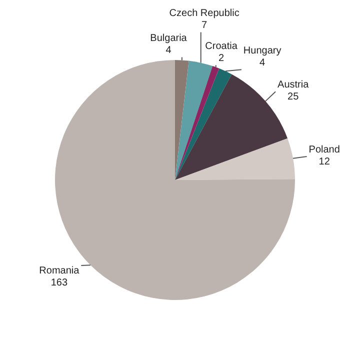  Describe the element at coordinates (169, 38) in the screenshot. I see `slice-label: Bulgaria` at that location.